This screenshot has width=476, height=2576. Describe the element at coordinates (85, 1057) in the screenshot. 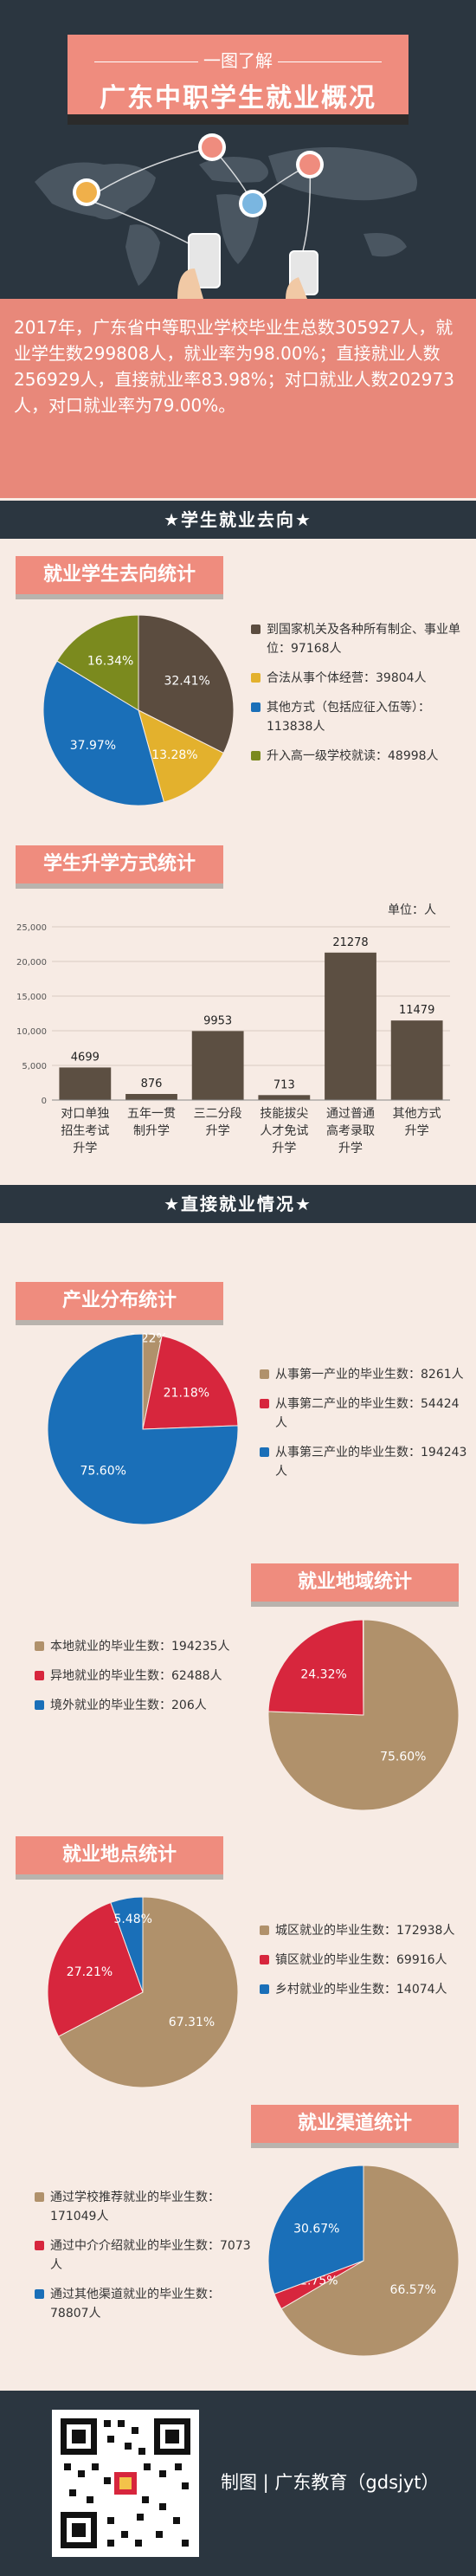

I see `bar-value-label: 4699` at that location.